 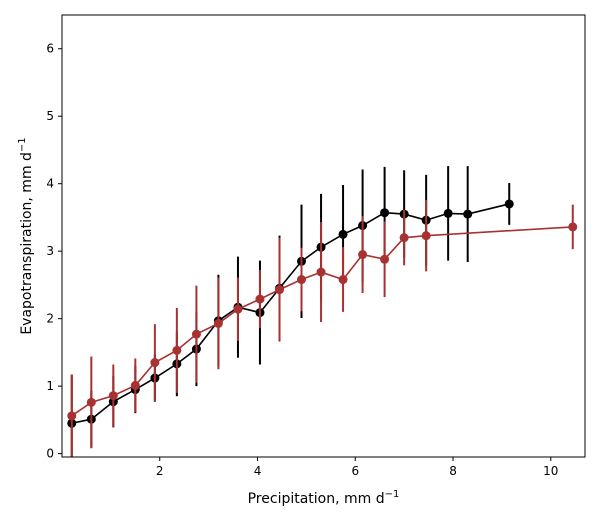 I want to click on y-tick-label: 5, so click(x=50, y=116).